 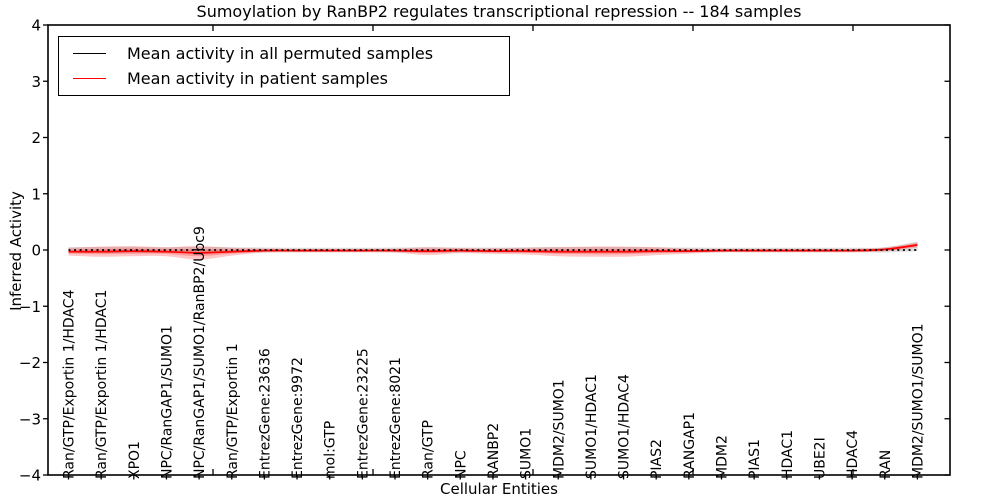 I want to click on mean-lines, so click(x=493, y=249).